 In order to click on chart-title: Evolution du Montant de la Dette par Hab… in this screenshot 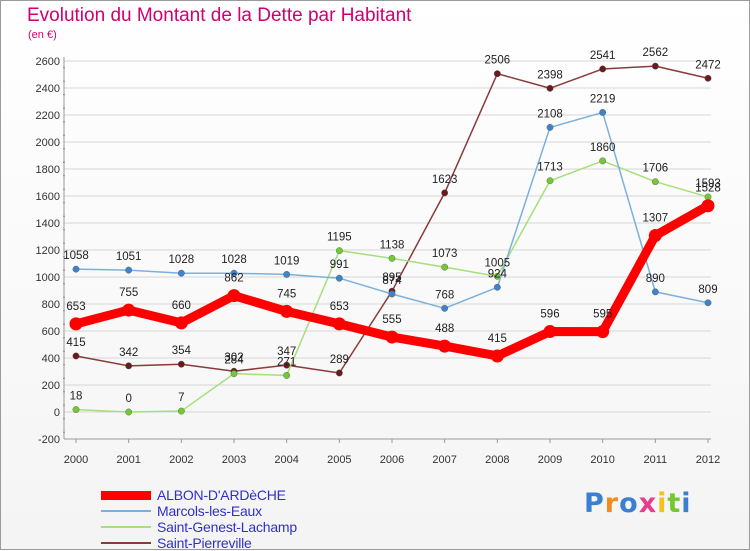, I will do `click(219, 15)`.